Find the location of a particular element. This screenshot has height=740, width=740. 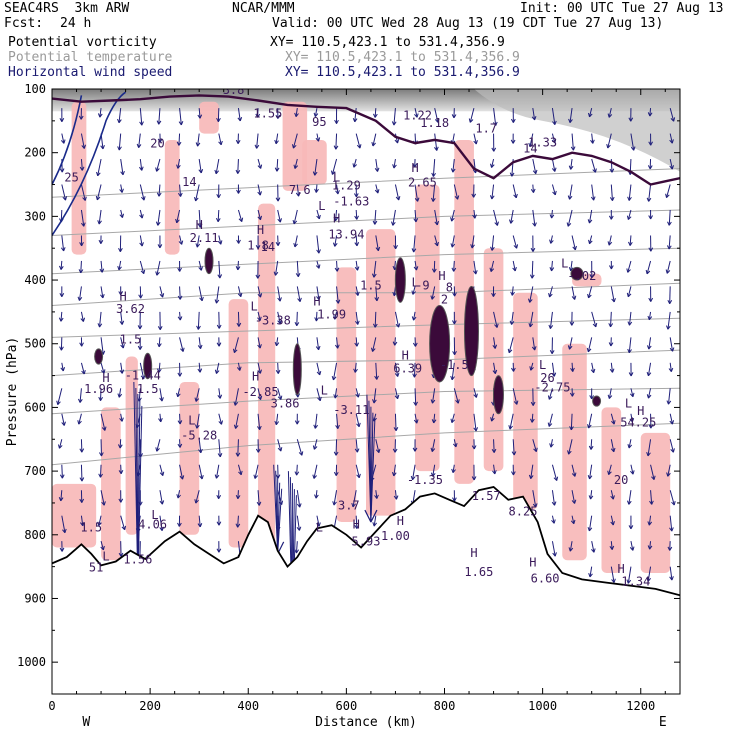

org-label: NCAR/MMM is located at coordinates (263, 8).